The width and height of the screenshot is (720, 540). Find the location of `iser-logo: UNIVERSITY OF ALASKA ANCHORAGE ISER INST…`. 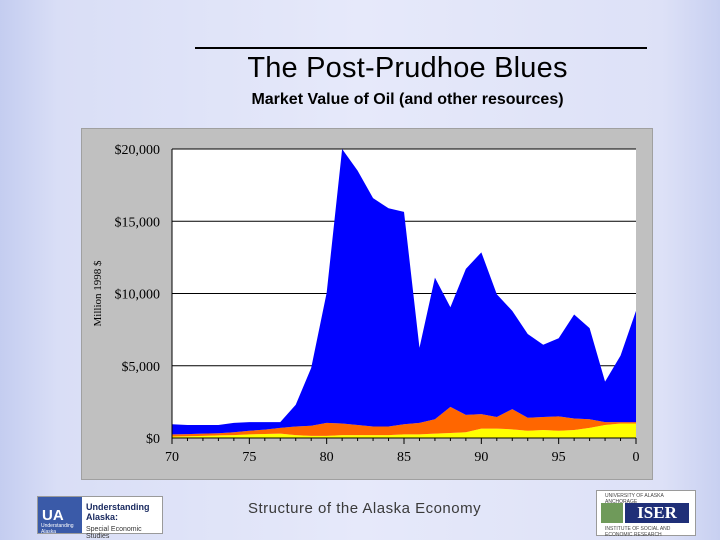

iser-logo: UNIVERSITY OF ALASKA ANCHORAGE ISER INST… is located at coordinates (646, 514).